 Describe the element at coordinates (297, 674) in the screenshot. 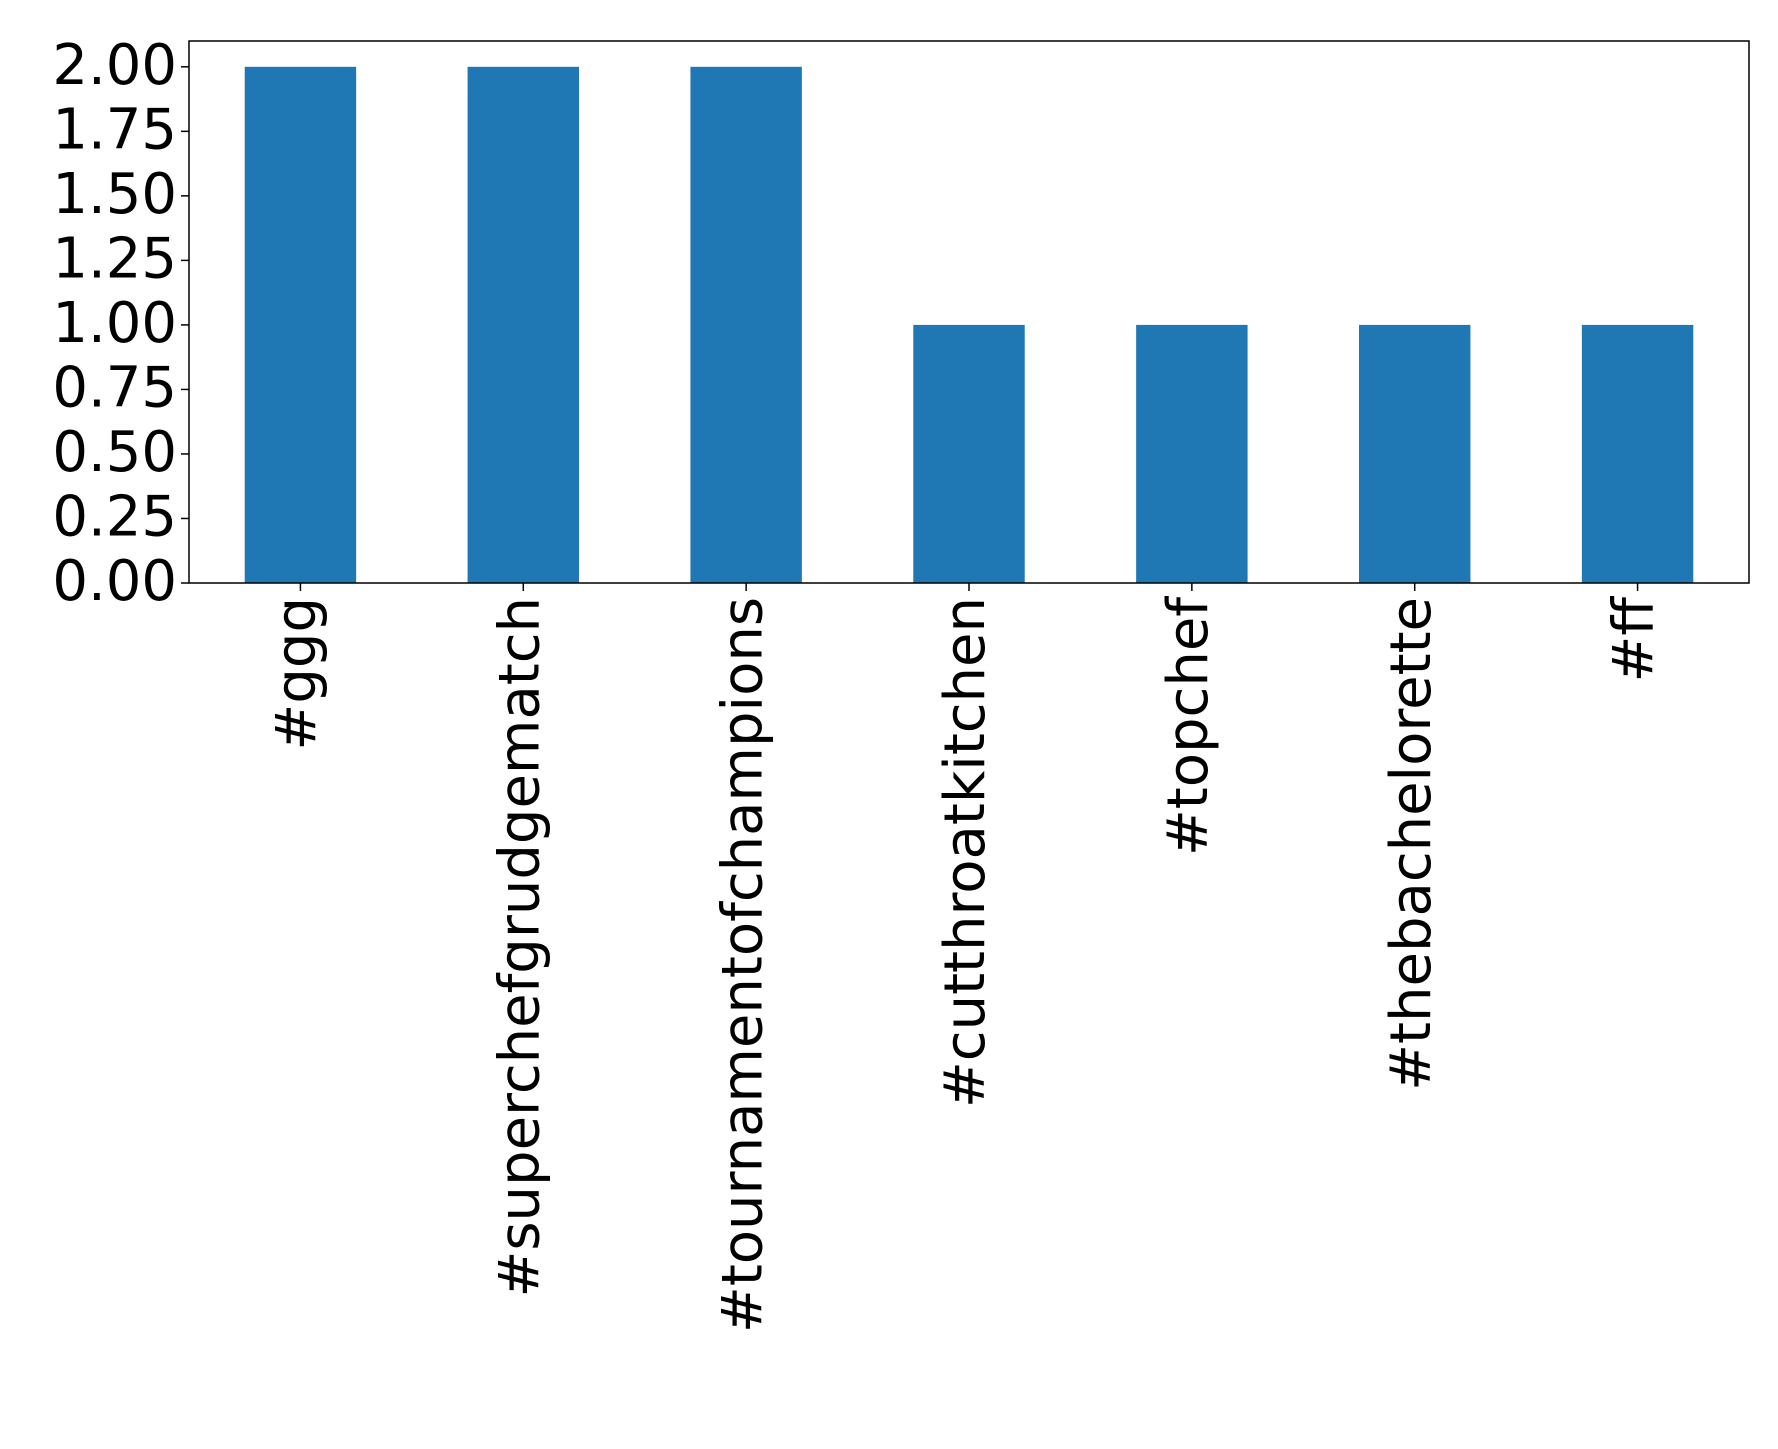

I see `x-tick-label: #ggg` at that location.